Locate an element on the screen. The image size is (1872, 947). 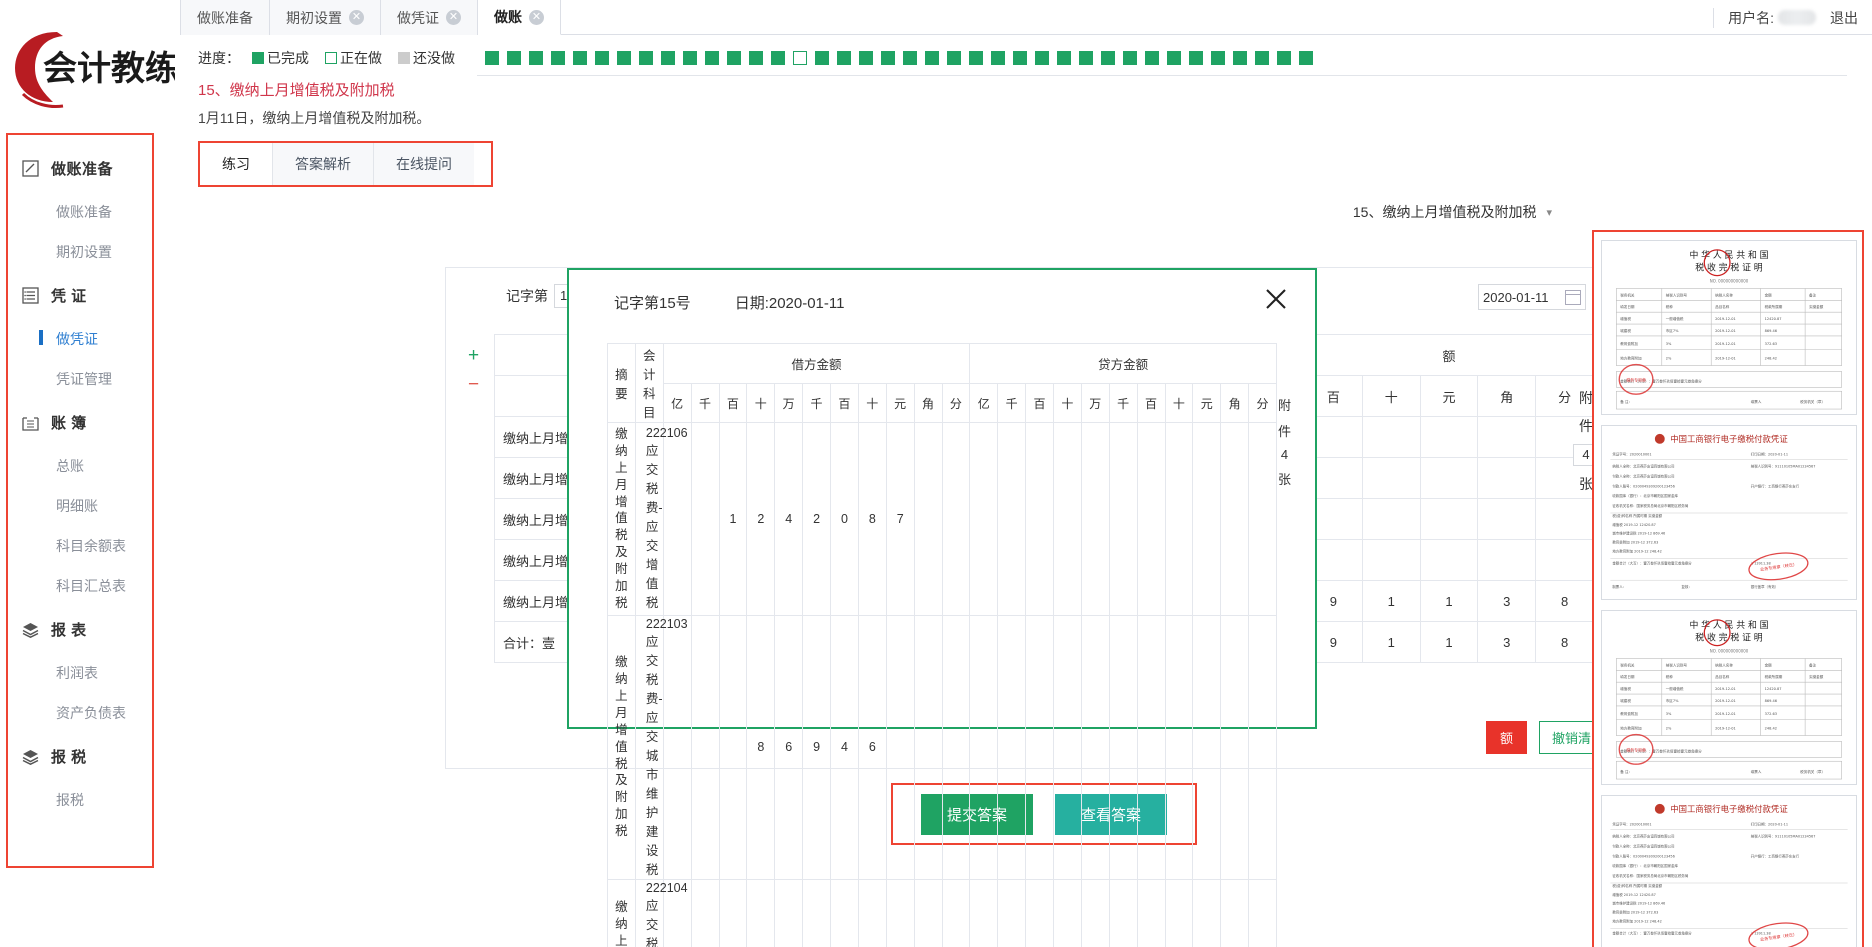
voucher-red-button: 额 is located at coordinates (1506, 737).